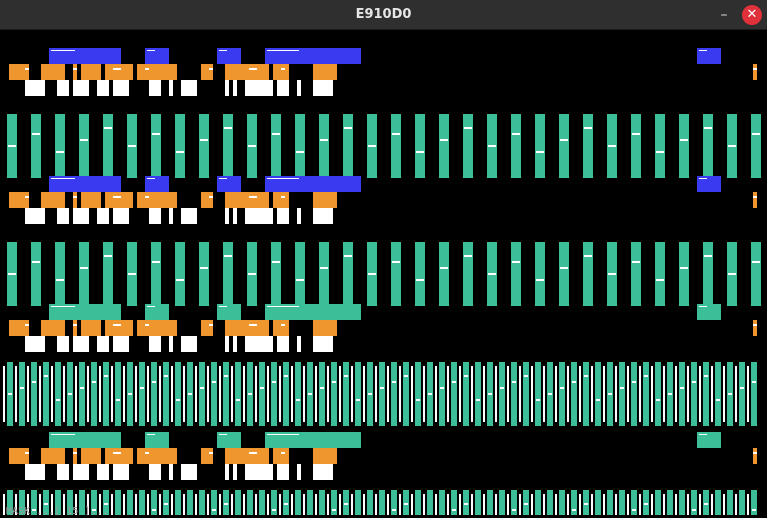 This screenshot has width=767, height=518. I want to click on title-bar: E910D0 – ✕, so click(383, 15).